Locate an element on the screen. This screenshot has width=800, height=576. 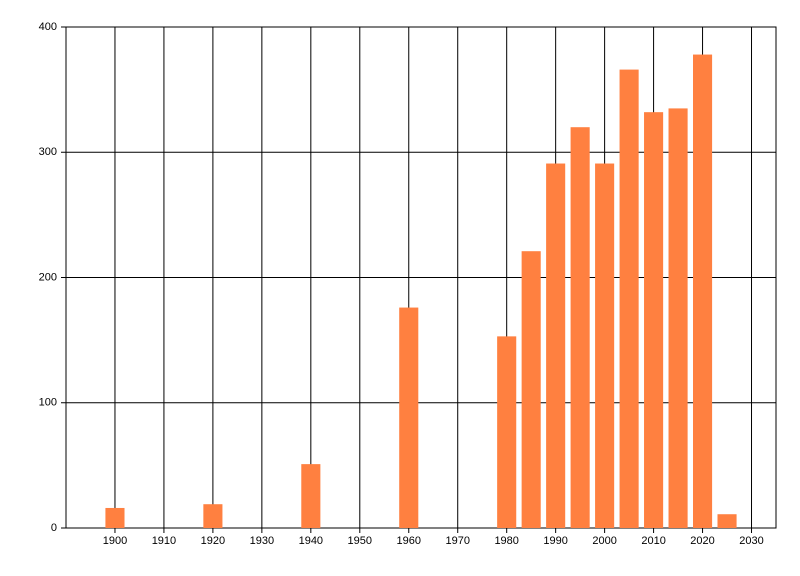
y-tick-label: 400 is located at coordinates (48, 27).